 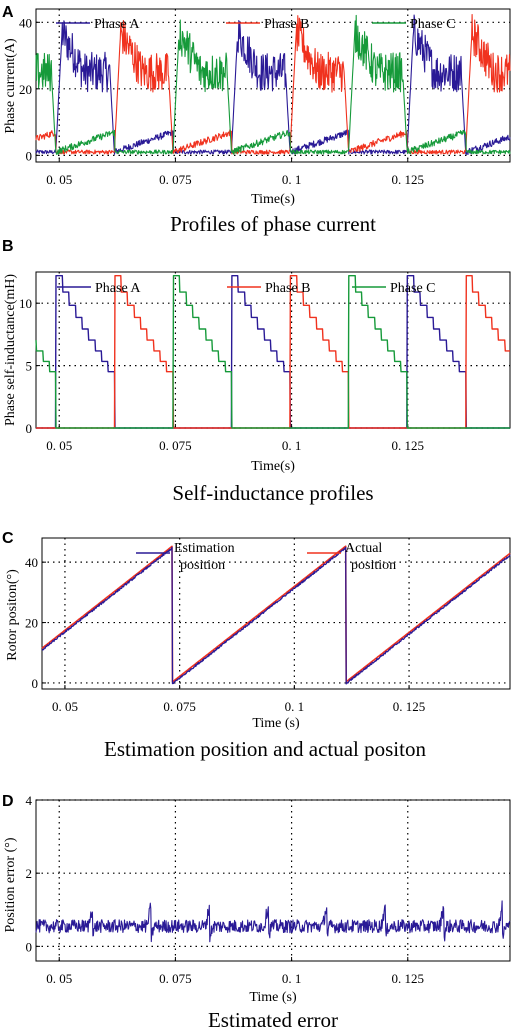 What do you see at coordinates (363, 548) in the screenshot?
I see `legend-label: Actual` at bounding box center [363, 548].